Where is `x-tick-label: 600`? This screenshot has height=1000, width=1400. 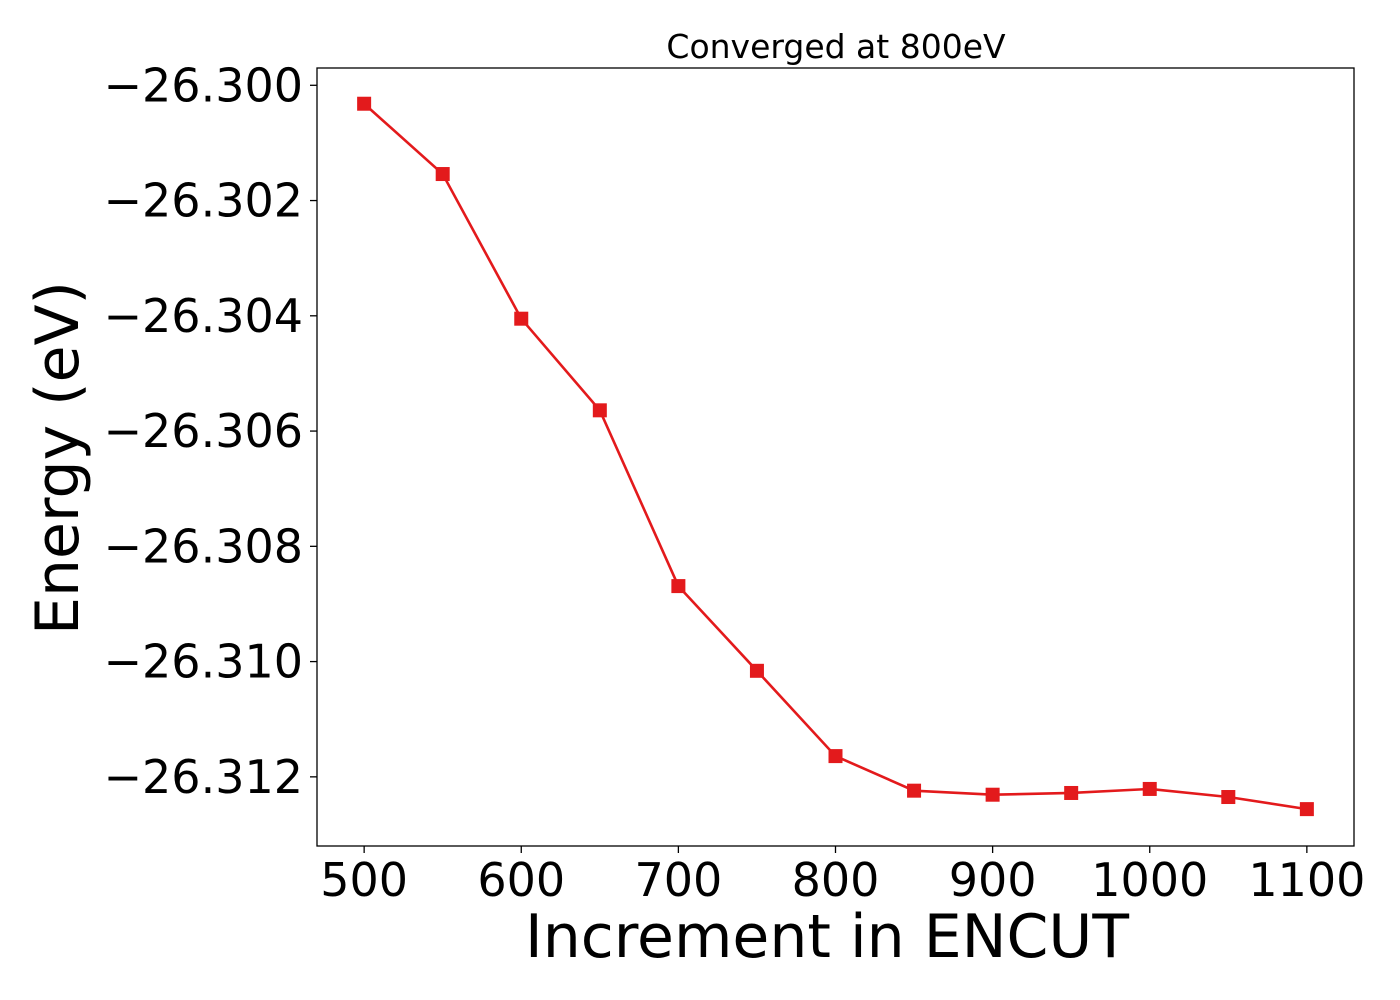
x-tick-label: 600 is located at coordinates (521, 880).